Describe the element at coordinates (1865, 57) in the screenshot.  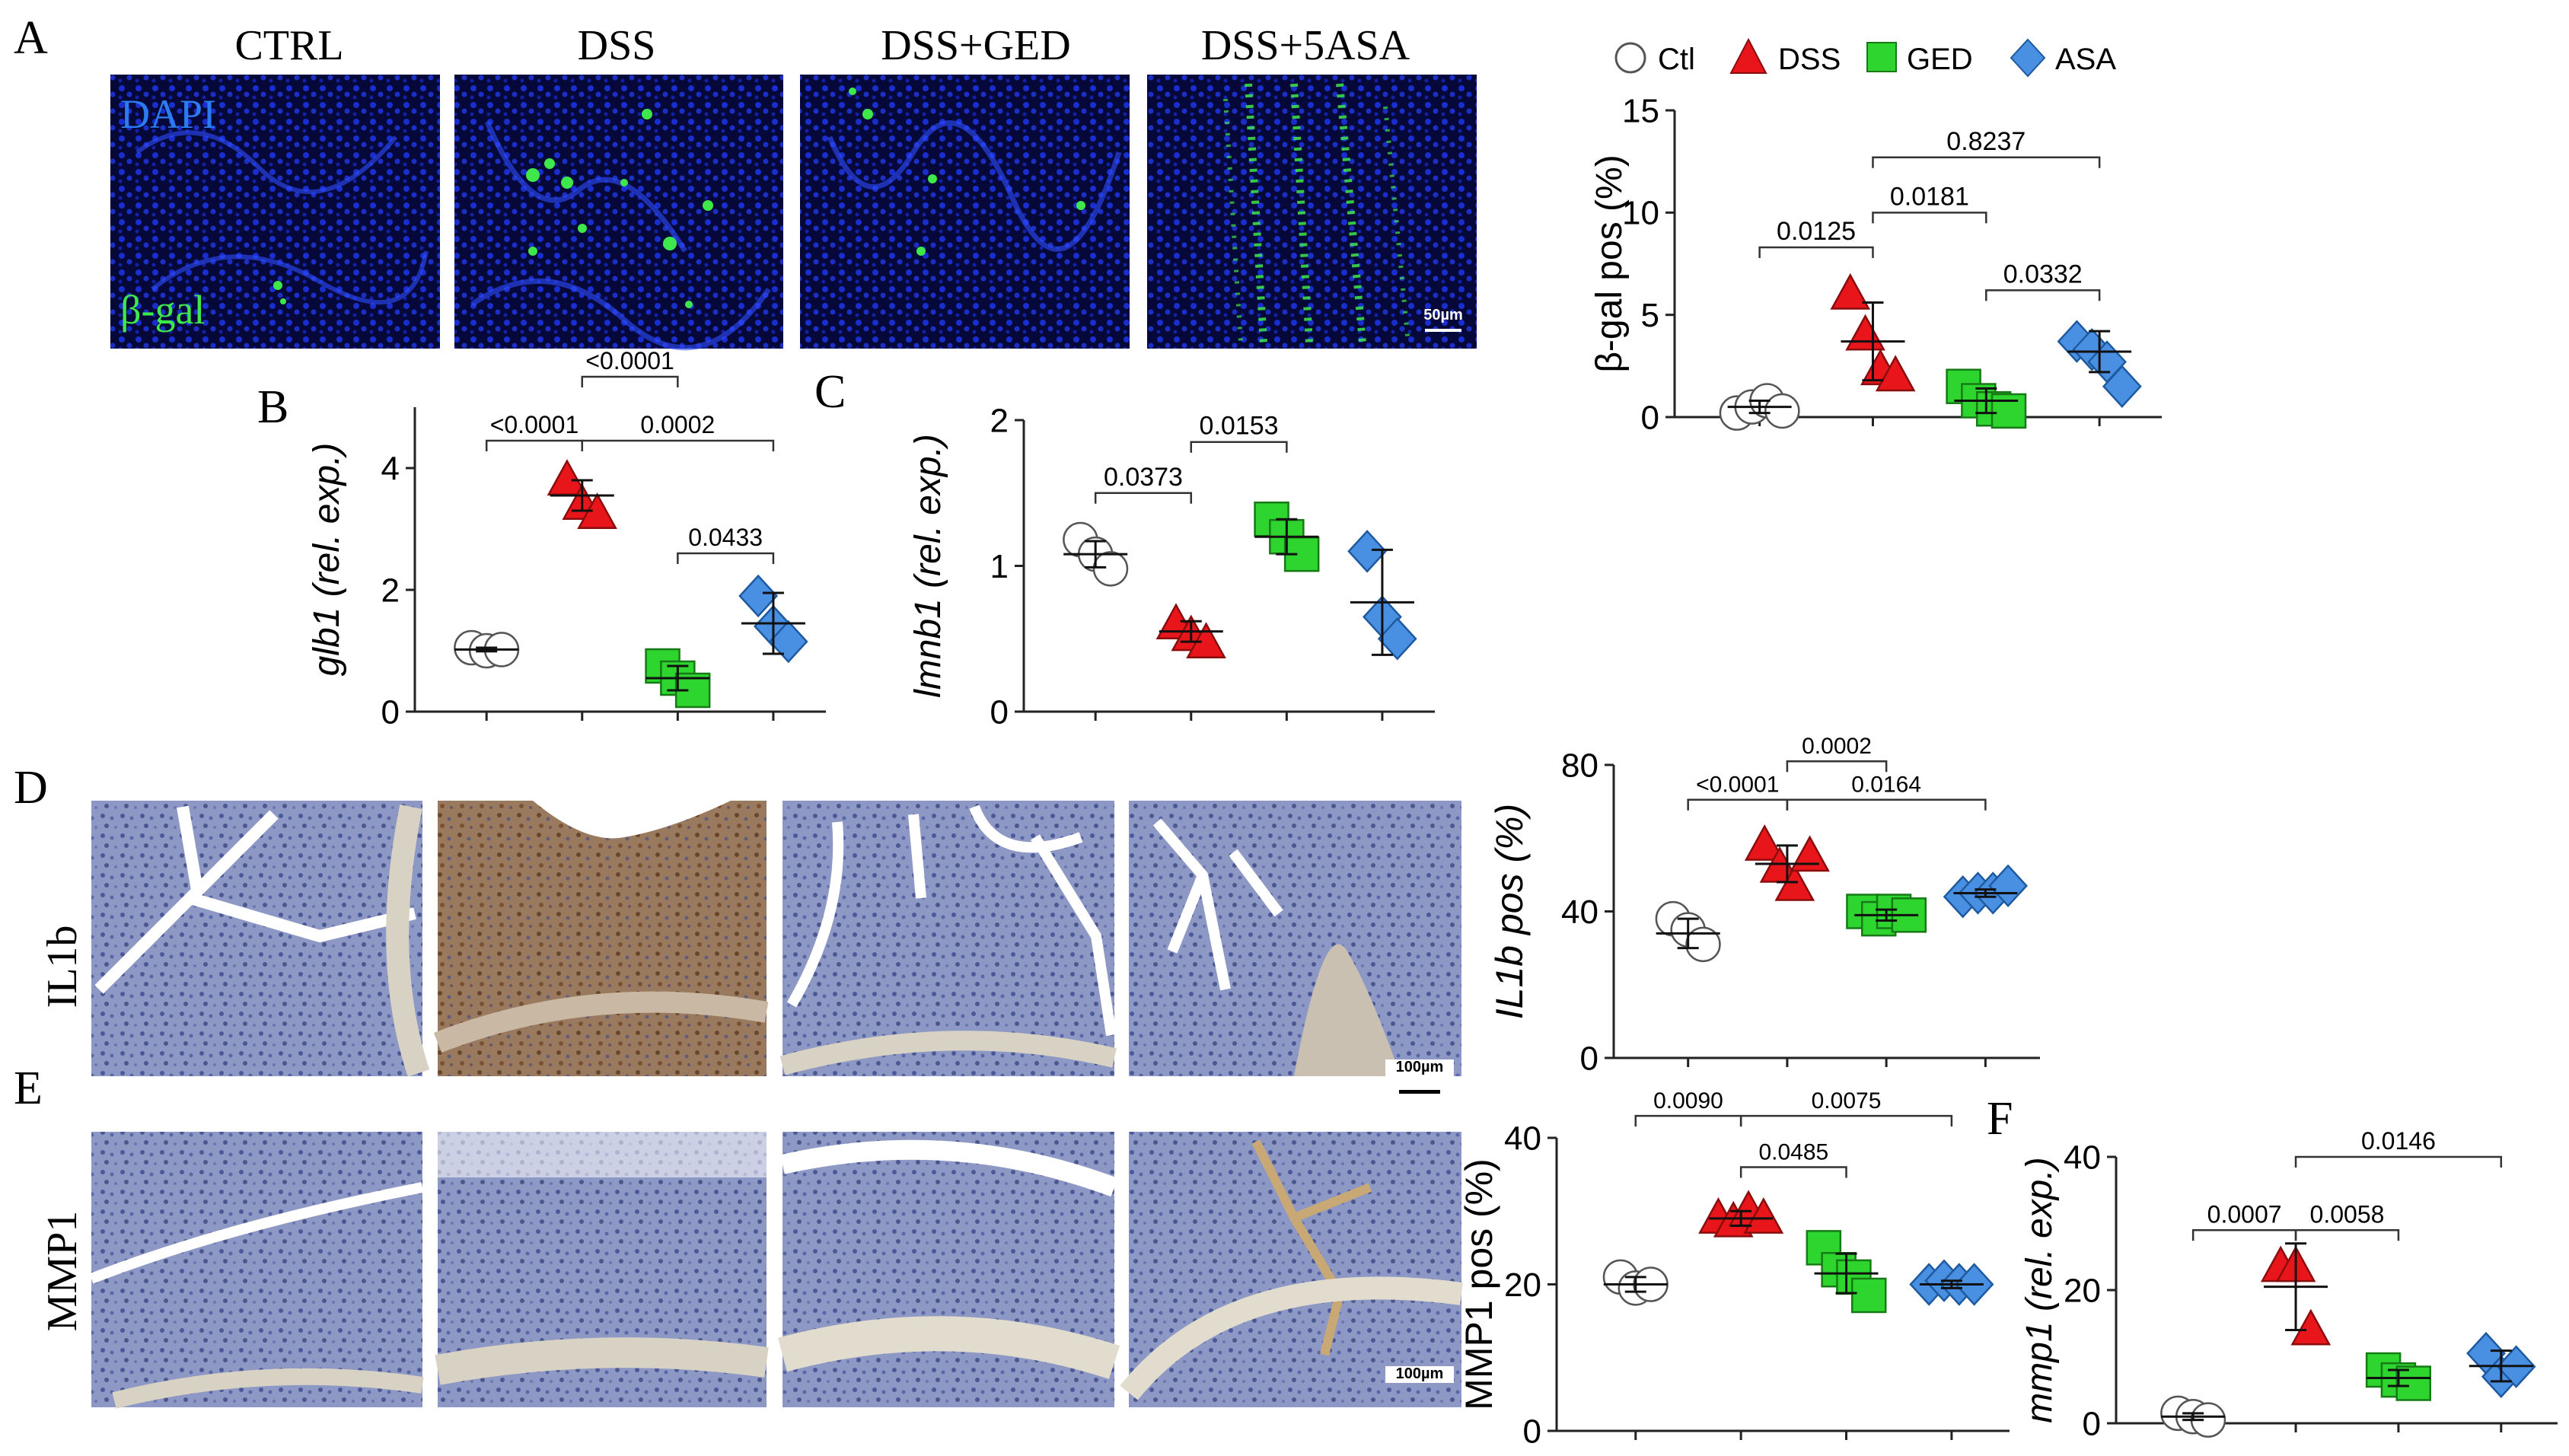
I see `legend: Ctl DSS GED ASA` at that location.